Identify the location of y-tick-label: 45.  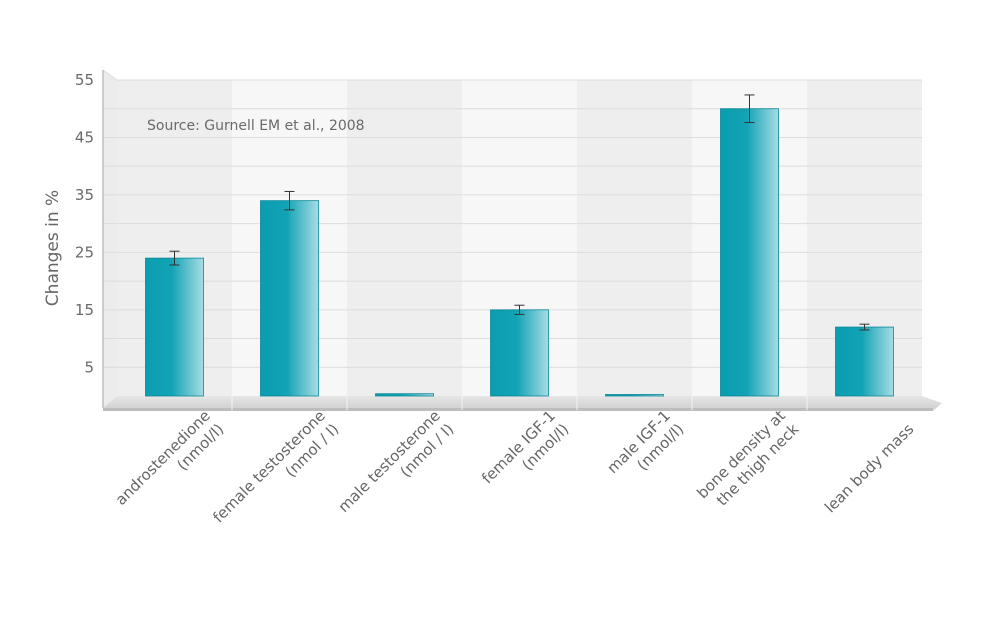
(84, 137).